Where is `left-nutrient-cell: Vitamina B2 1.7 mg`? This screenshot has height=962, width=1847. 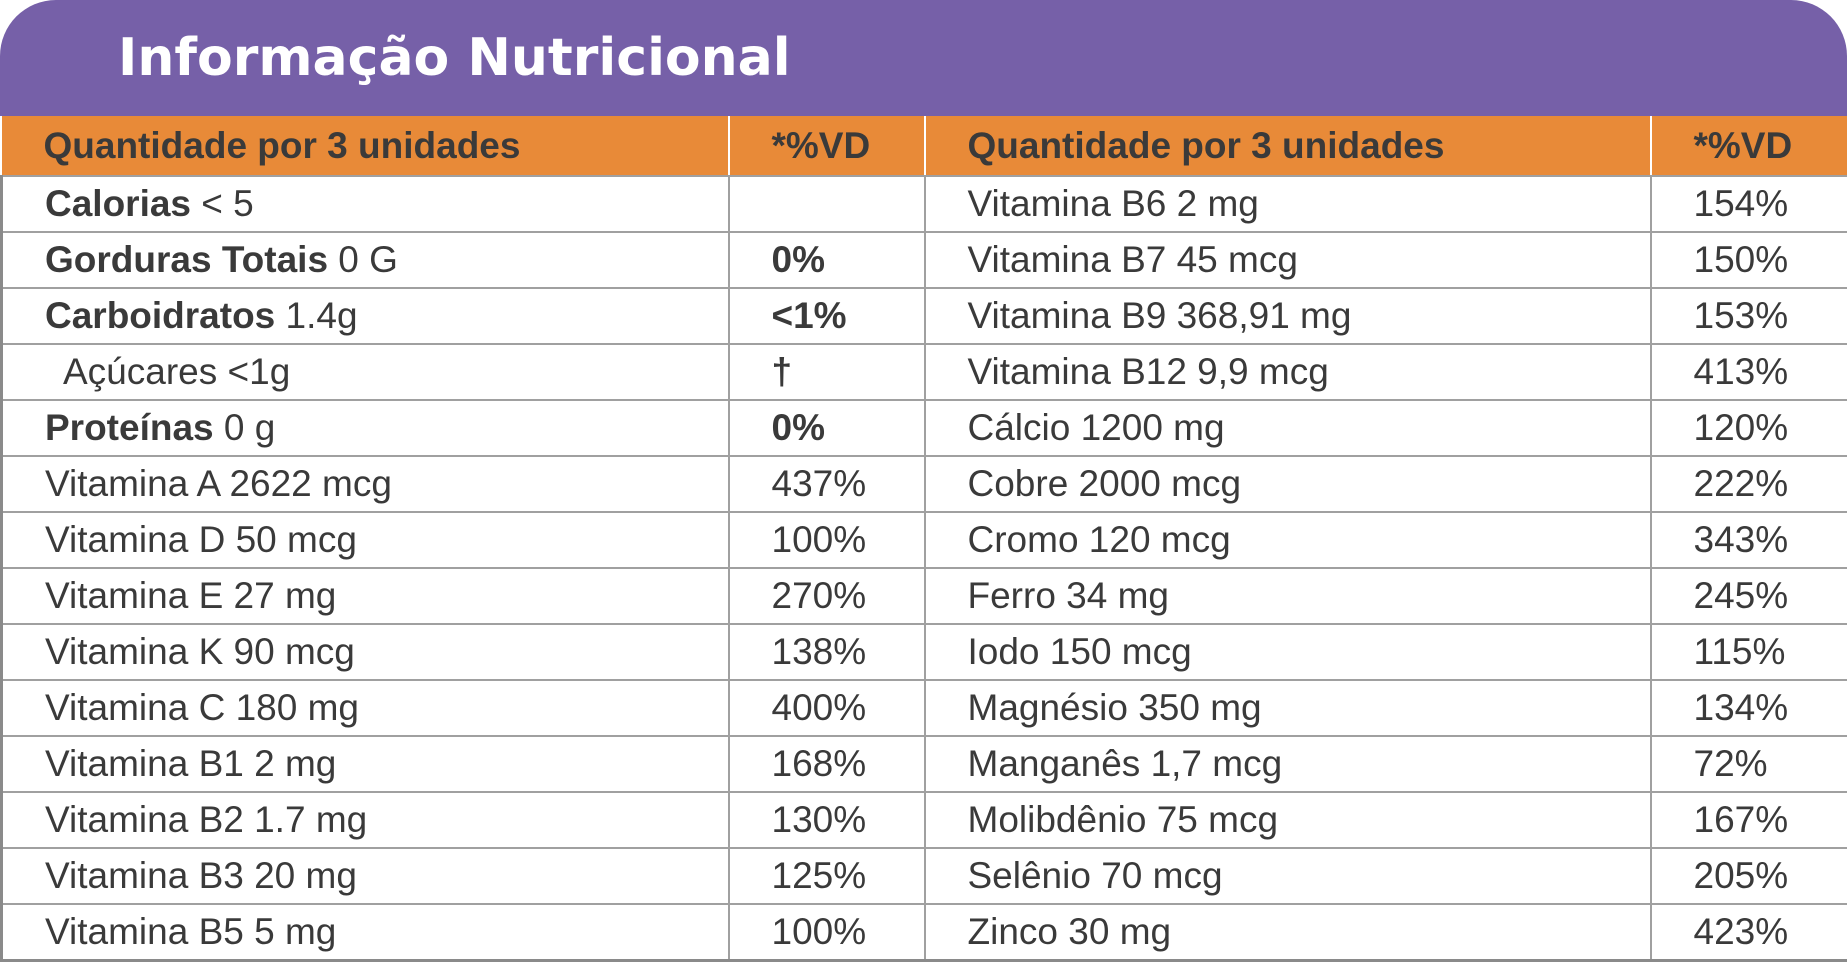
left-nutrient-cell: Vitamina B2 1.7 mg is located at coordinates (365, 820).